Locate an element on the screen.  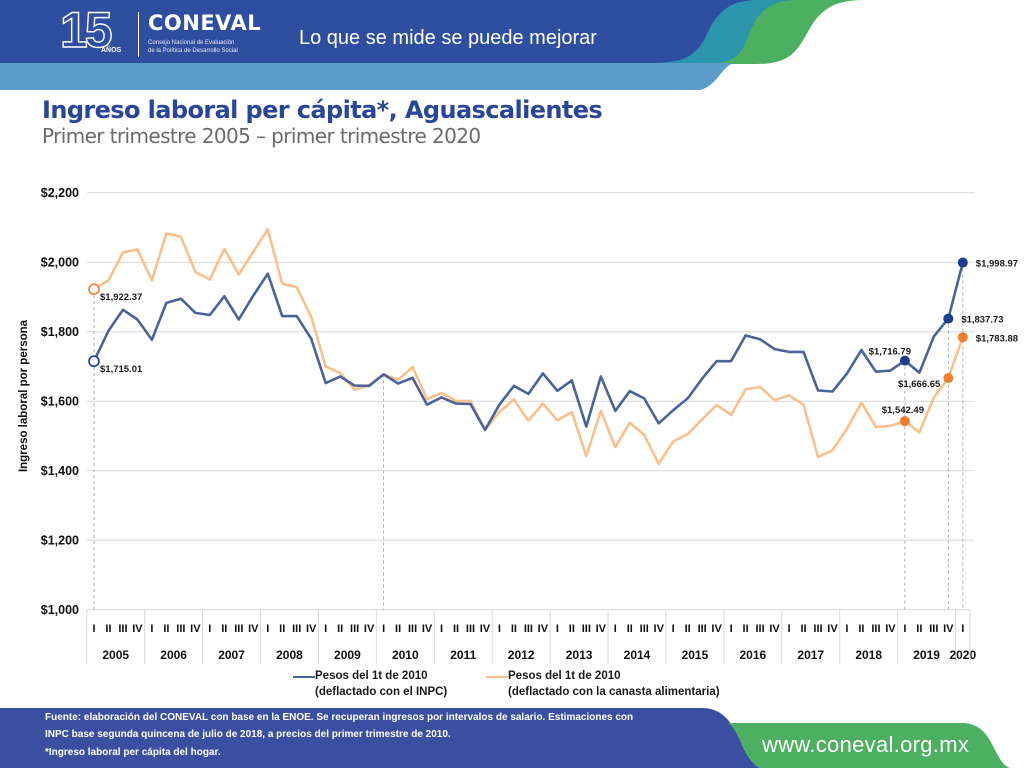
x-year-label: 2012 is located at coordinates (521, 655).